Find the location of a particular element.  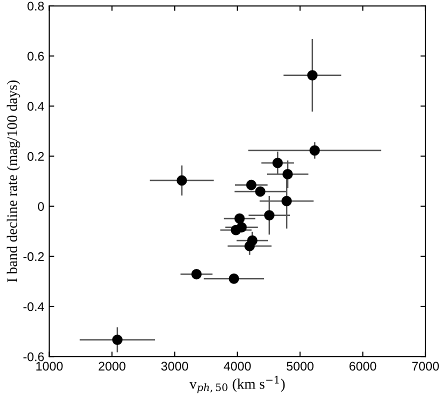

x-tick-label: 7000 is located at coordinates (425, 366).